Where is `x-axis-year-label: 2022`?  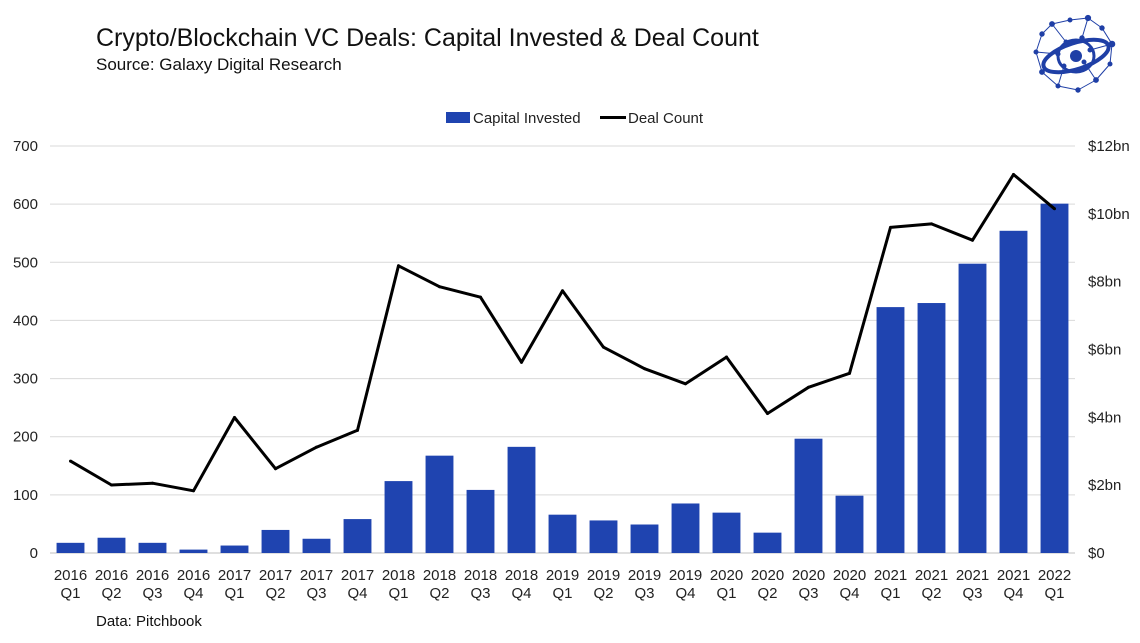
x-axis-year-label: 2022 is located at coordinates (1054, 575).